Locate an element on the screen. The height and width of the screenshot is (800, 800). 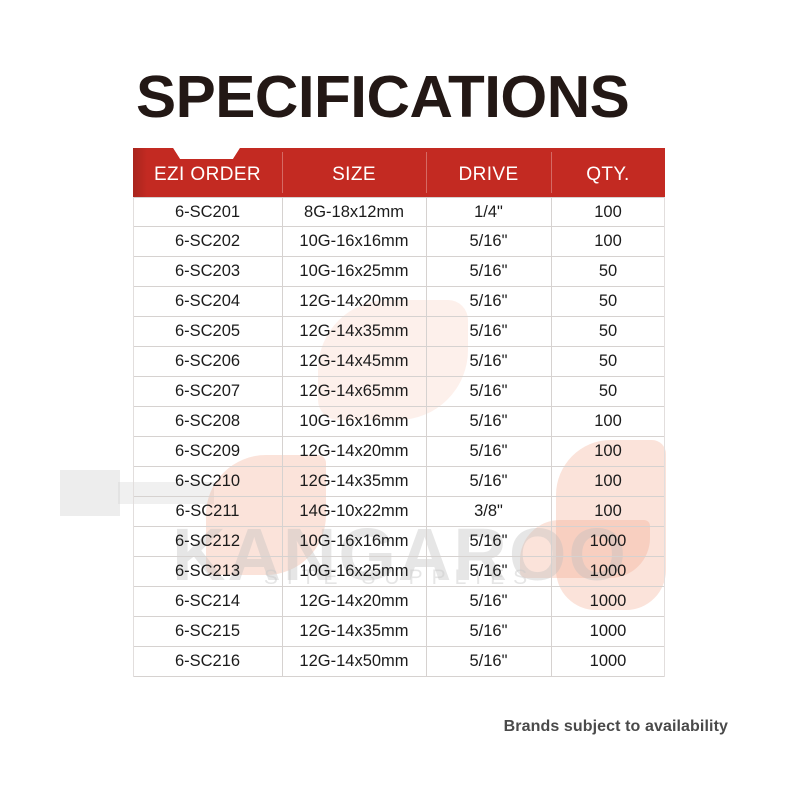
table-row: 6-SC201 8G-18x12mm 1/4" 100 is located at coordinates (399, 212).